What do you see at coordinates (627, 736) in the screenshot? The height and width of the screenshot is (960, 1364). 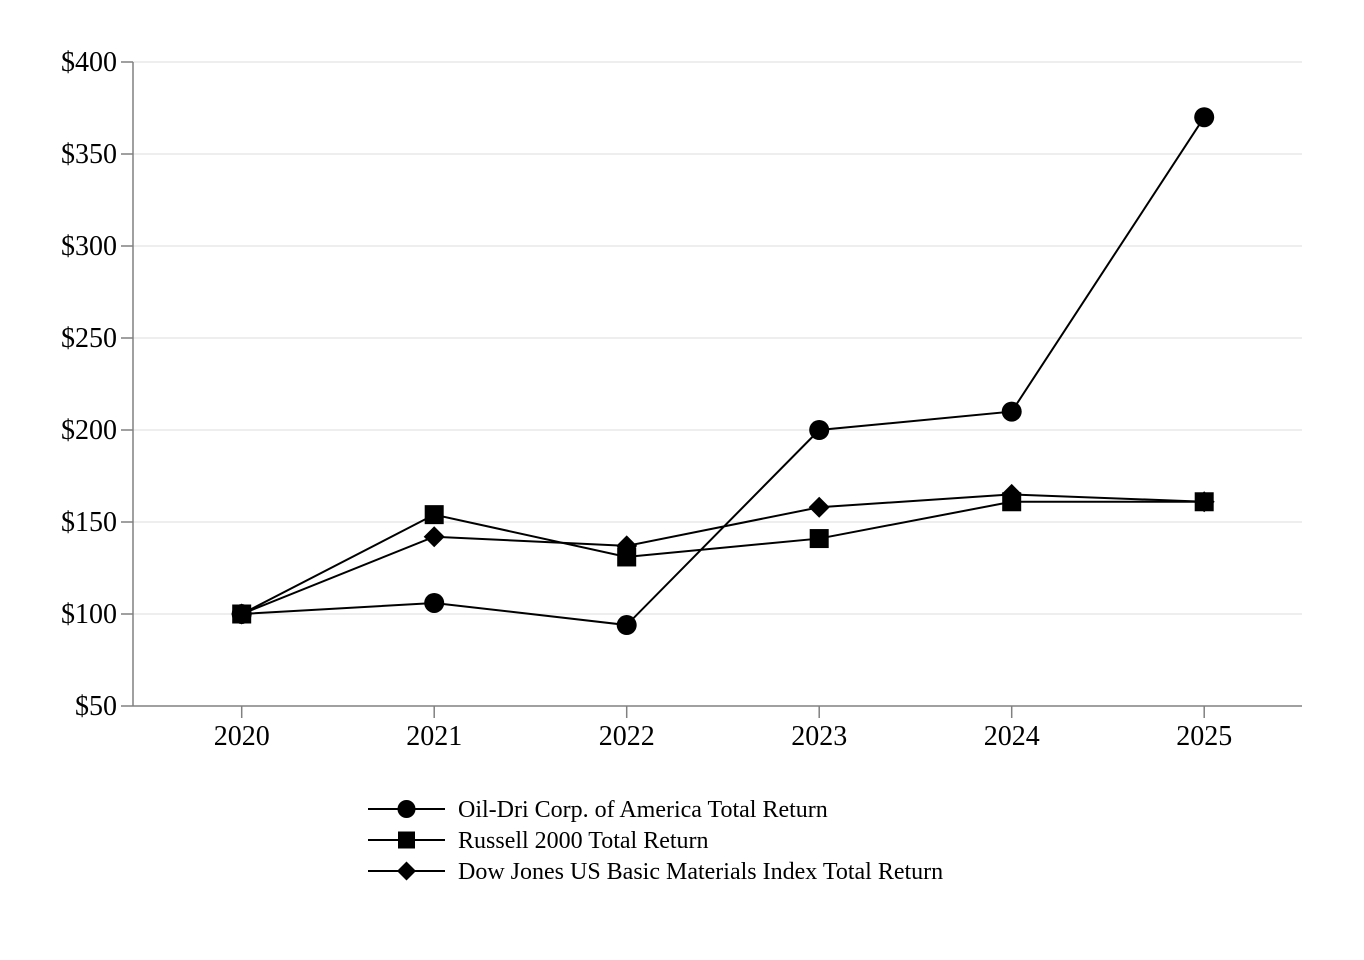 I see `x-tick-label: 2022` at bounding box center [627, 736].